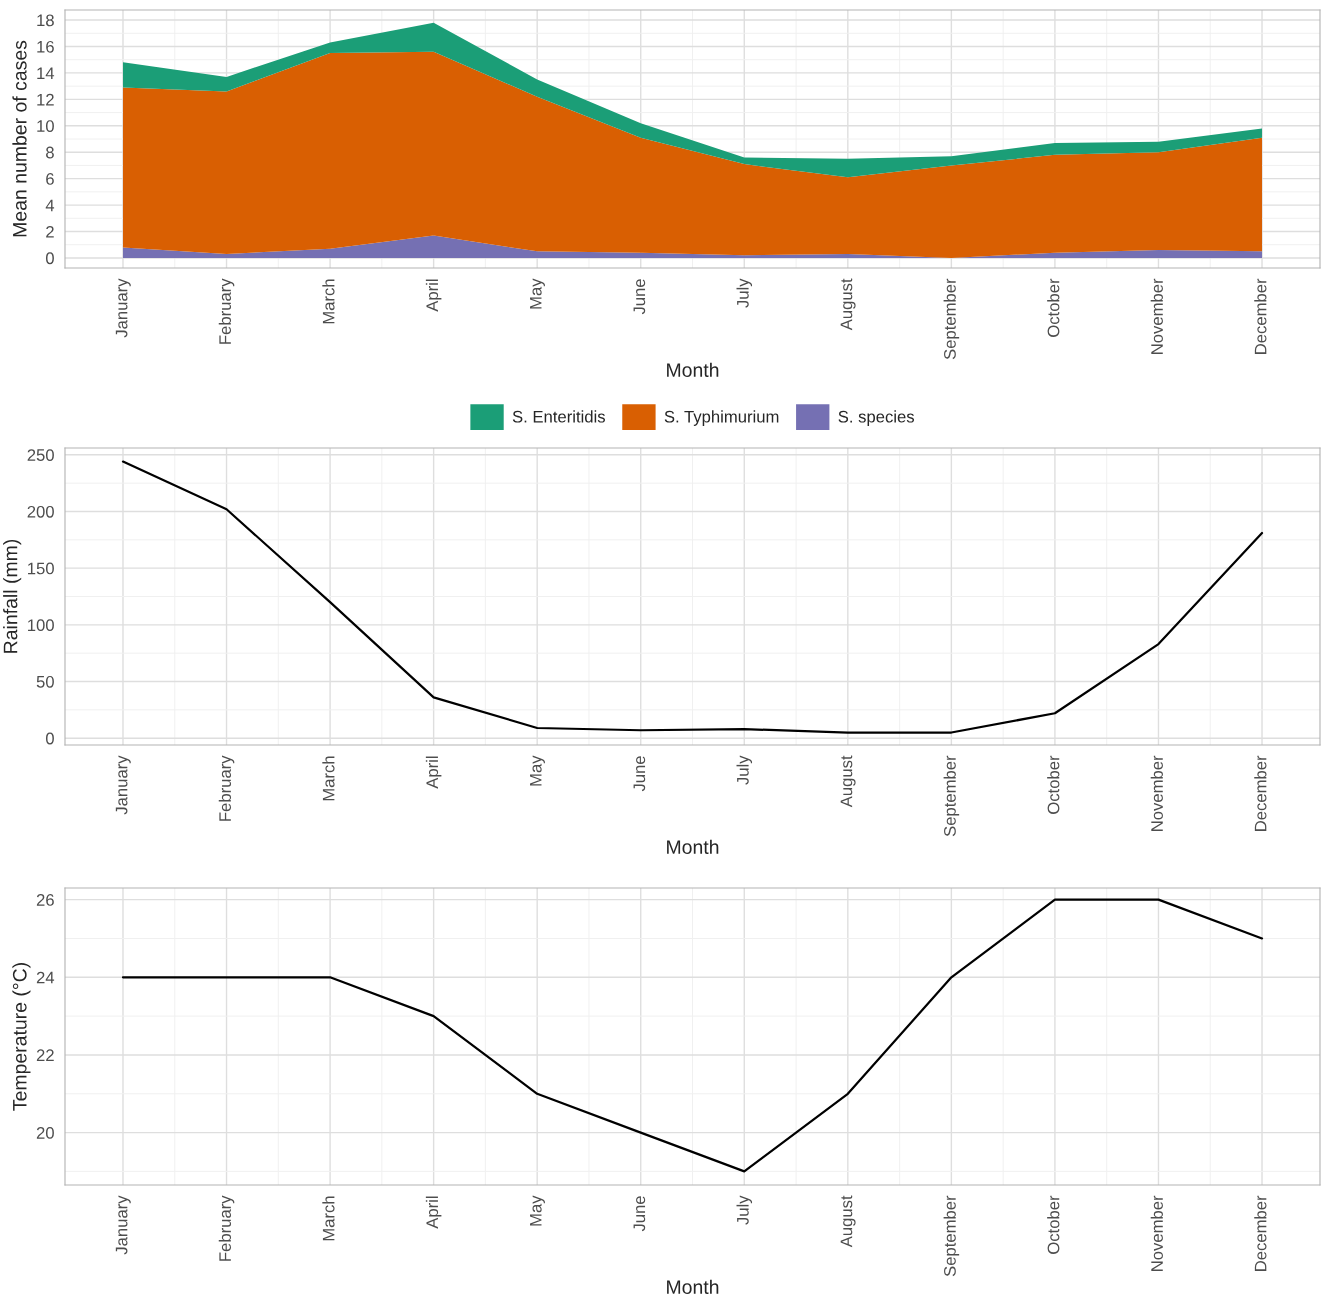 Image resolution: width=1321 pixels, height=1306 pixels. What do you see at coordinates (45, 977) in the screenshot?
I see `y-tick-label: 24` at bounding box center [45, 977].